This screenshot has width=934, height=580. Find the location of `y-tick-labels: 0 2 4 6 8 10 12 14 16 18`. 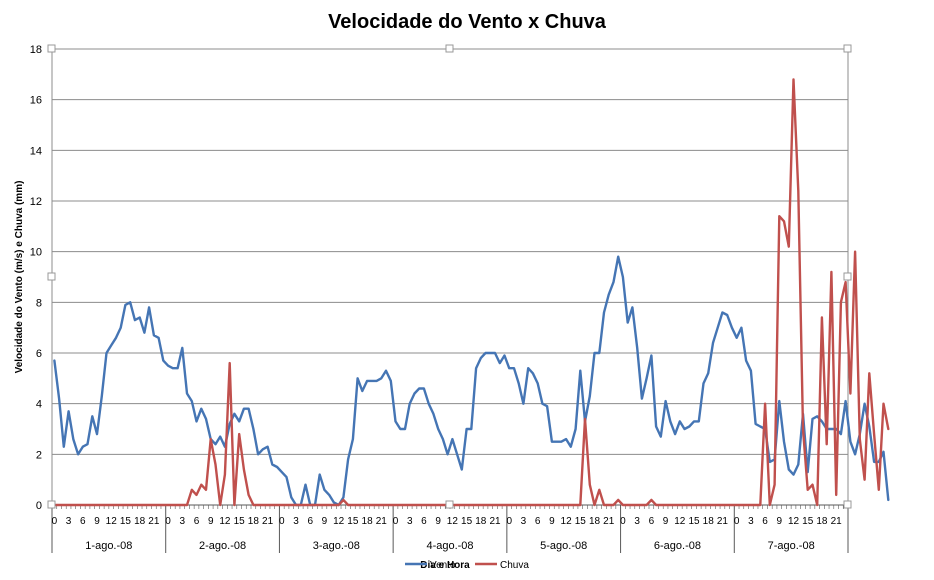

y-tick-labels: 0 2 4 6 8 10 12 14 16 18 is located at coordinates (36, 278).